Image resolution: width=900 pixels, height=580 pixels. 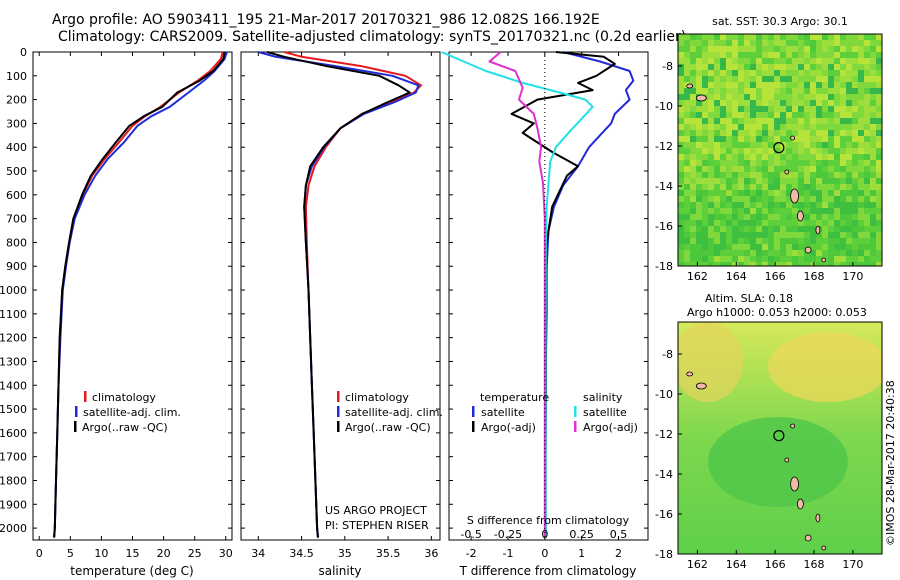 I want to click on legend-temperature-title: temperature, so click(x=514, y=397).